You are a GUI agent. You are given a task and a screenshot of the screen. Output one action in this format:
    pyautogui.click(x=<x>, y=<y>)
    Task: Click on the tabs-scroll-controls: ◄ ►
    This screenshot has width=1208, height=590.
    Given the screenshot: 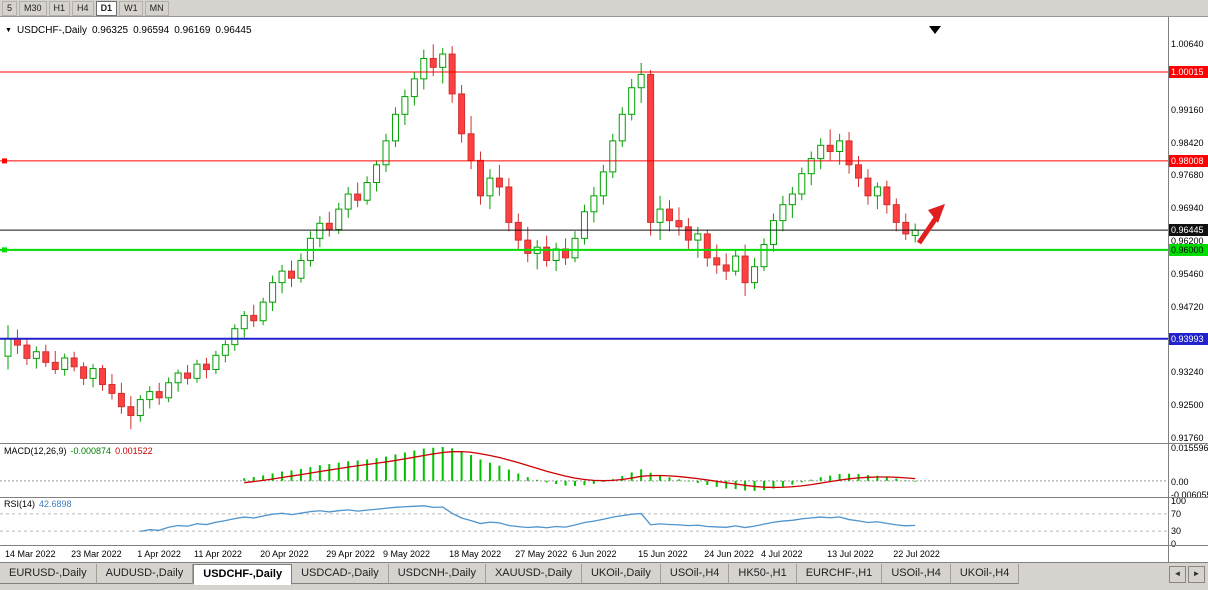 What is the action you would take?
    pyautogui.click(x=1187, y=574)
    